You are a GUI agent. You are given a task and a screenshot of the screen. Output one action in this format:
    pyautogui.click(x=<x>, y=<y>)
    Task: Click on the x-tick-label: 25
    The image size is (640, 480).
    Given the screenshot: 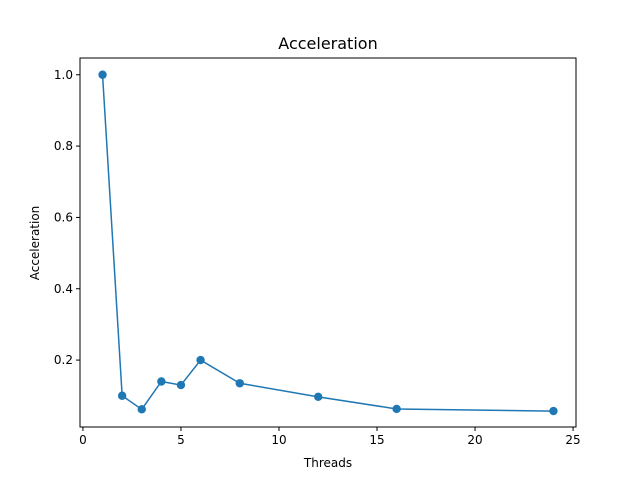 What is the action you would take?
    pyautogui.click(x=572, y=440)
    